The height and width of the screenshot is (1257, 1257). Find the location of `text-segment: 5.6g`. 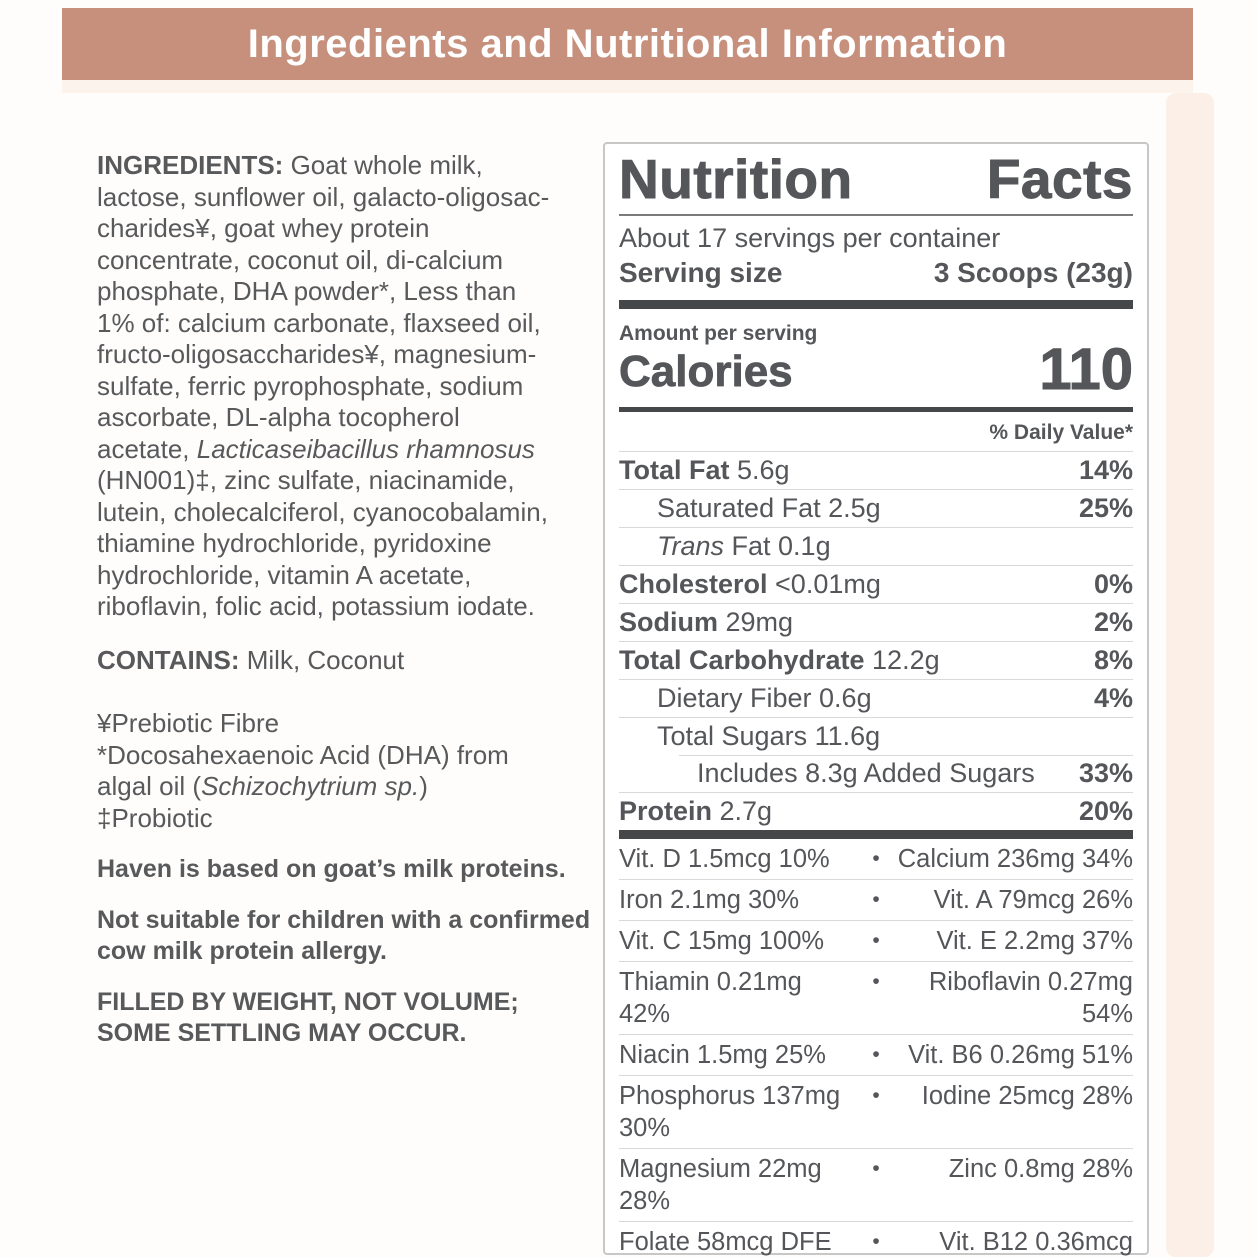

text-segment: 5.6g is located at coordinates (759, 469).